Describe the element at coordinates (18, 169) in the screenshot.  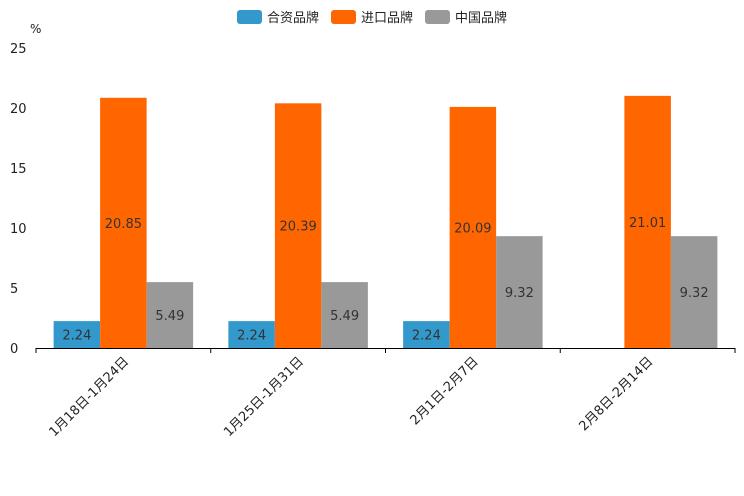
I see `y-tick-label: 15` at that location.